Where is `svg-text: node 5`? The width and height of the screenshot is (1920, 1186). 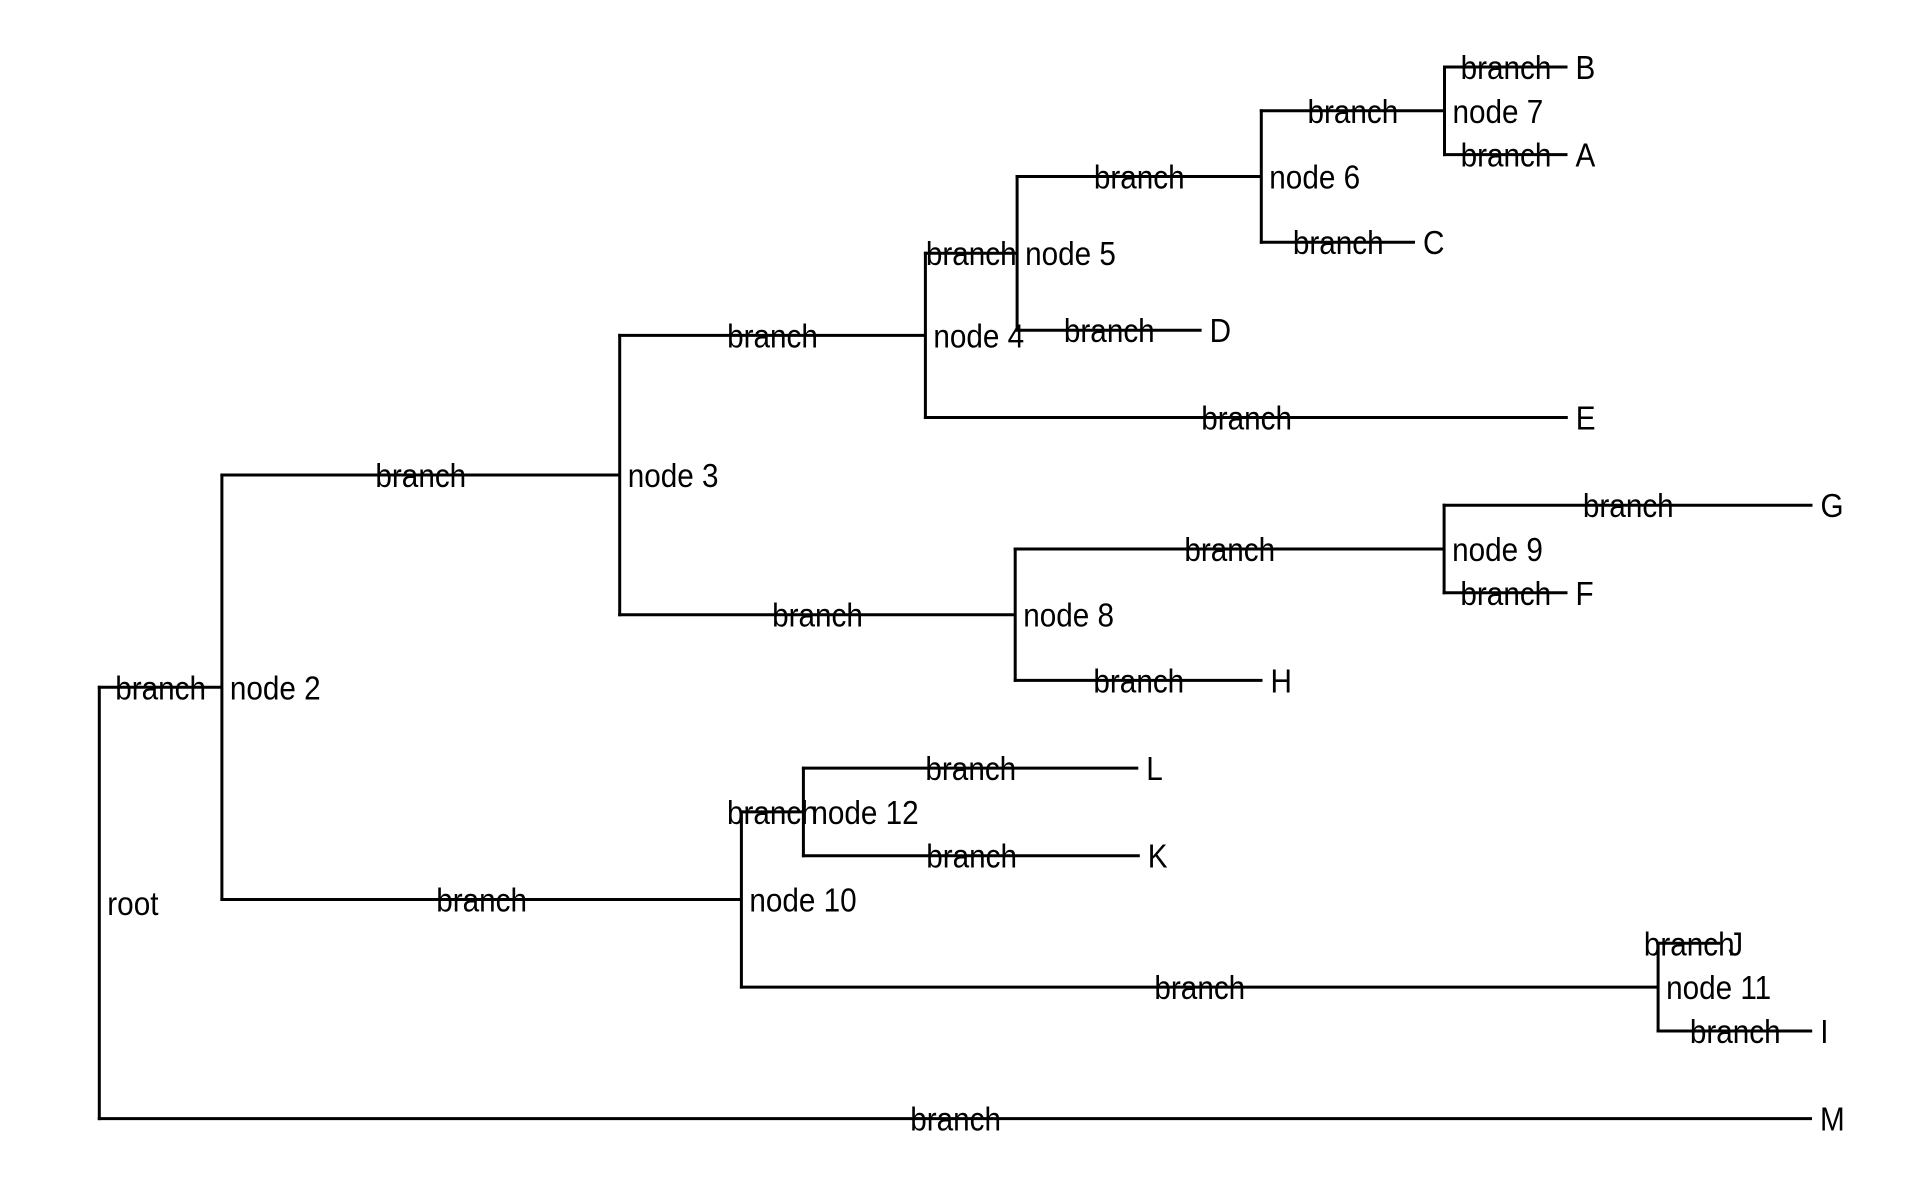 svg-text: node 5 is located at coordinates (1070, 254).